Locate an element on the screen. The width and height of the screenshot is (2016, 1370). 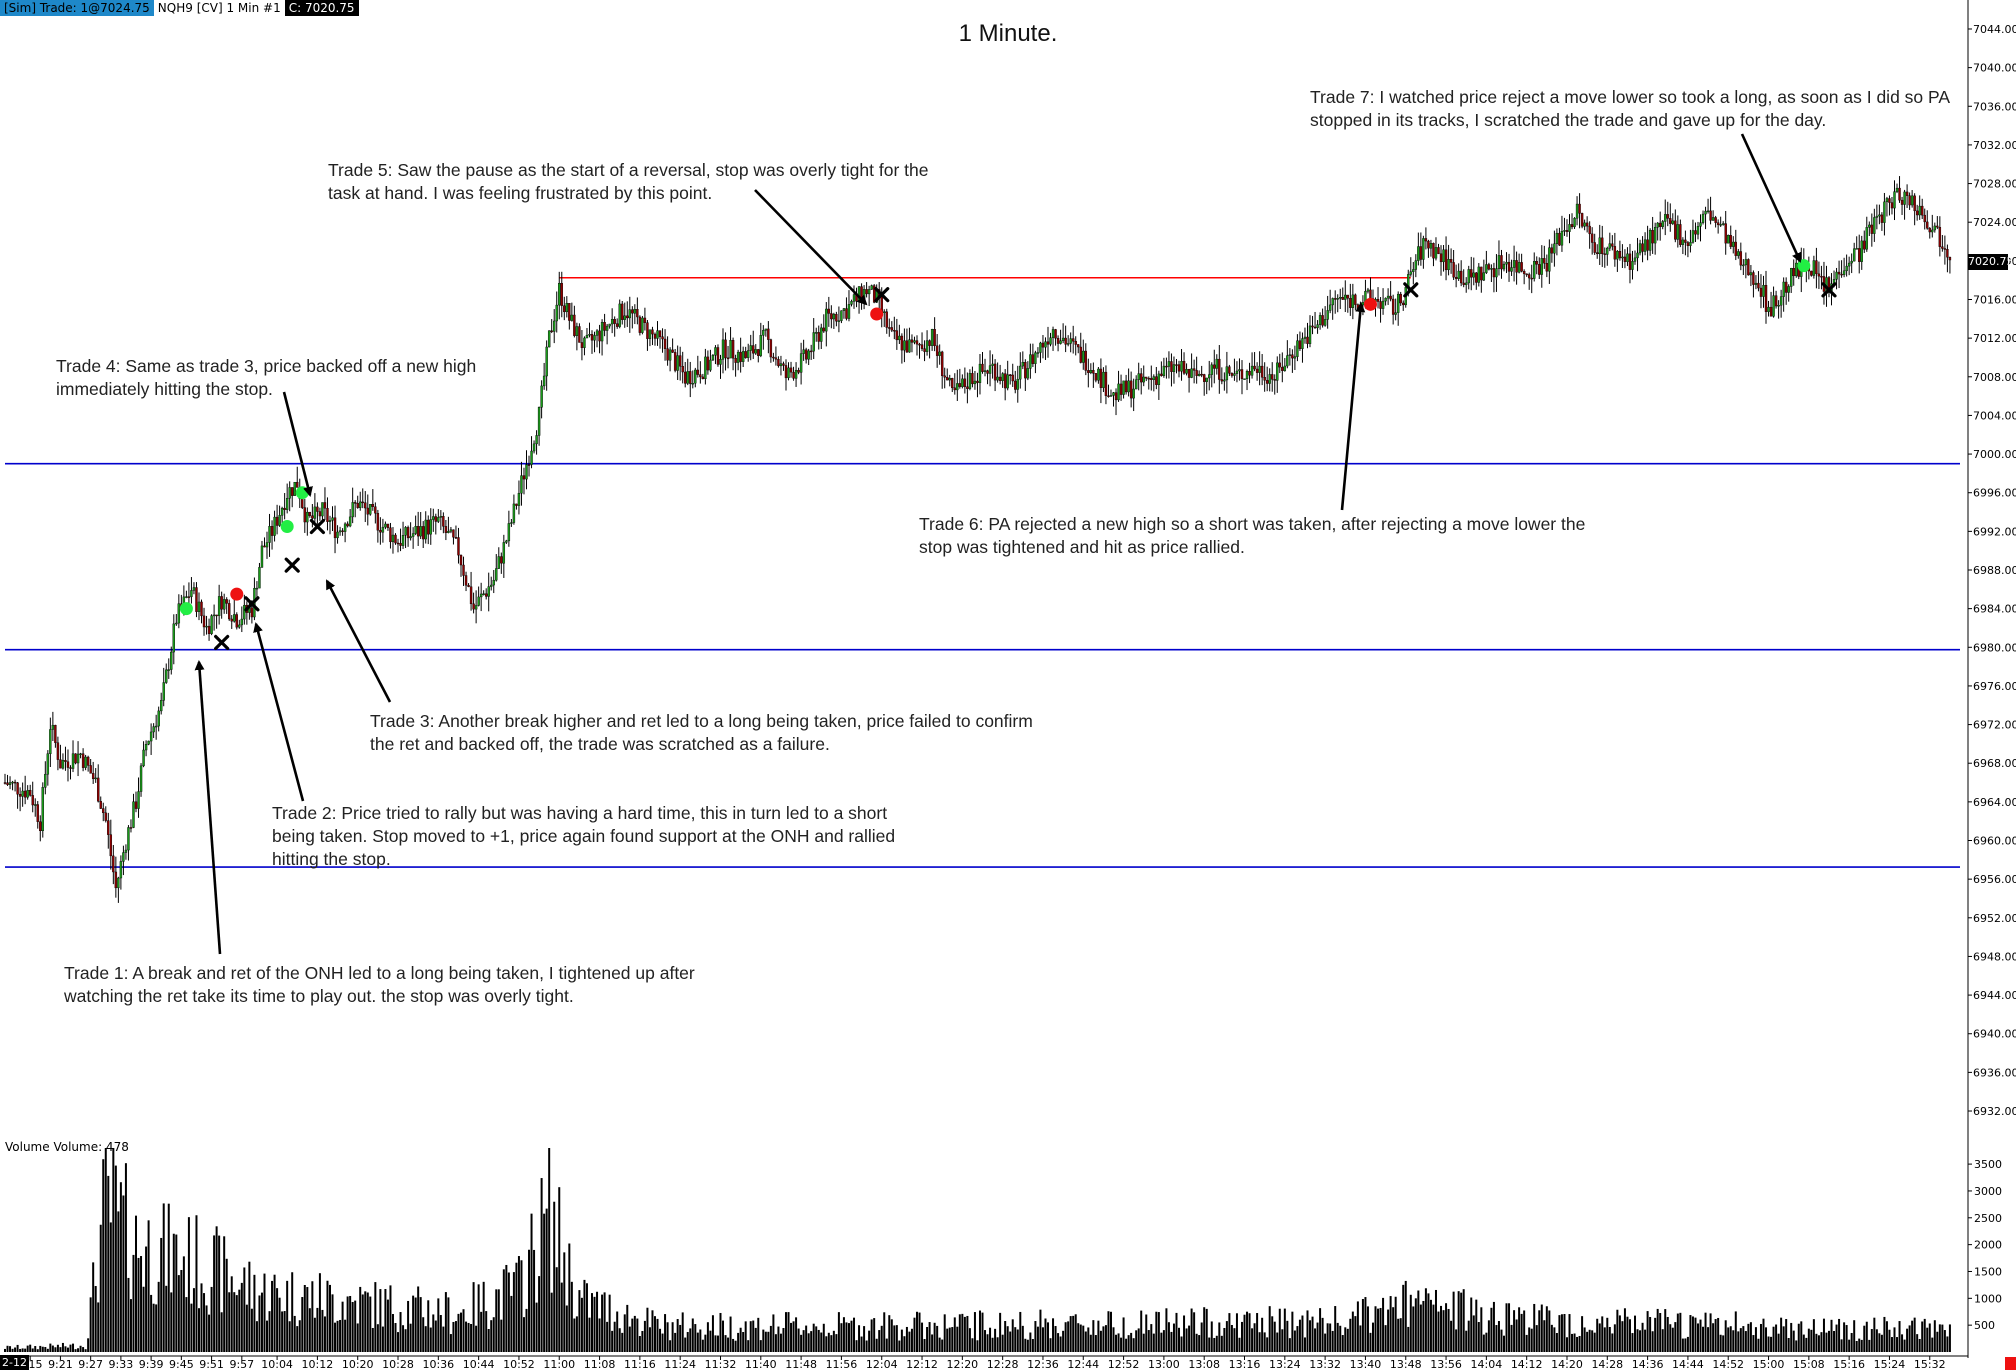
price-tick-label: 7004.00 is located at coordinates (1994, 415).